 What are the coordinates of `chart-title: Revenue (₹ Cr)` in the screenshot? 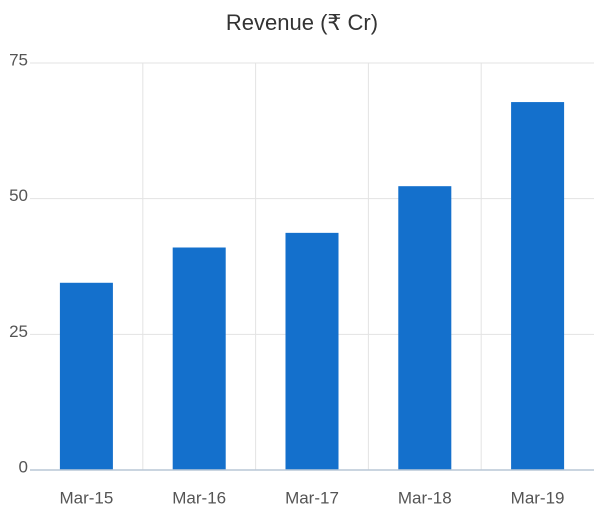 It's located at (302, 22).